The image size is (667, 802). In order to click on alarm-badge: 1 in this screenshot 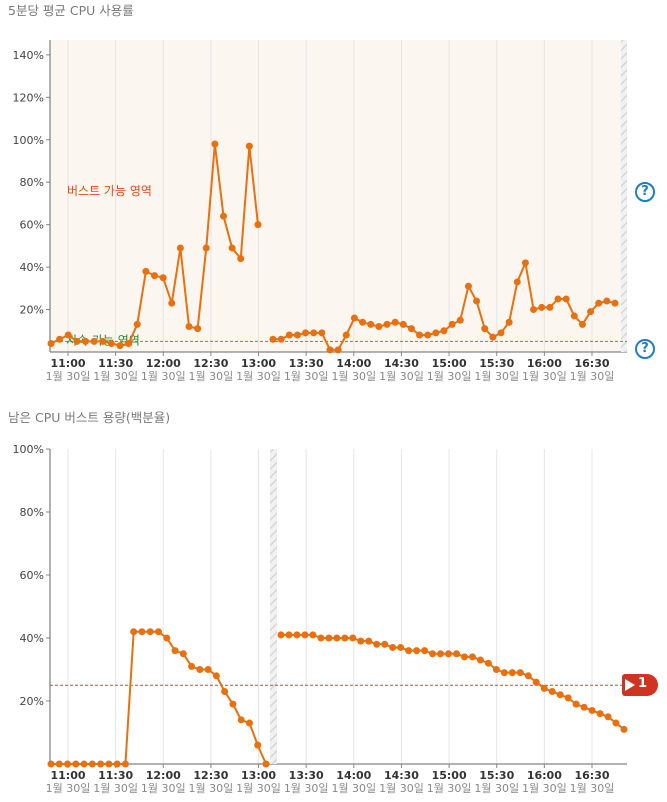, I will do `click(640, 685)`.